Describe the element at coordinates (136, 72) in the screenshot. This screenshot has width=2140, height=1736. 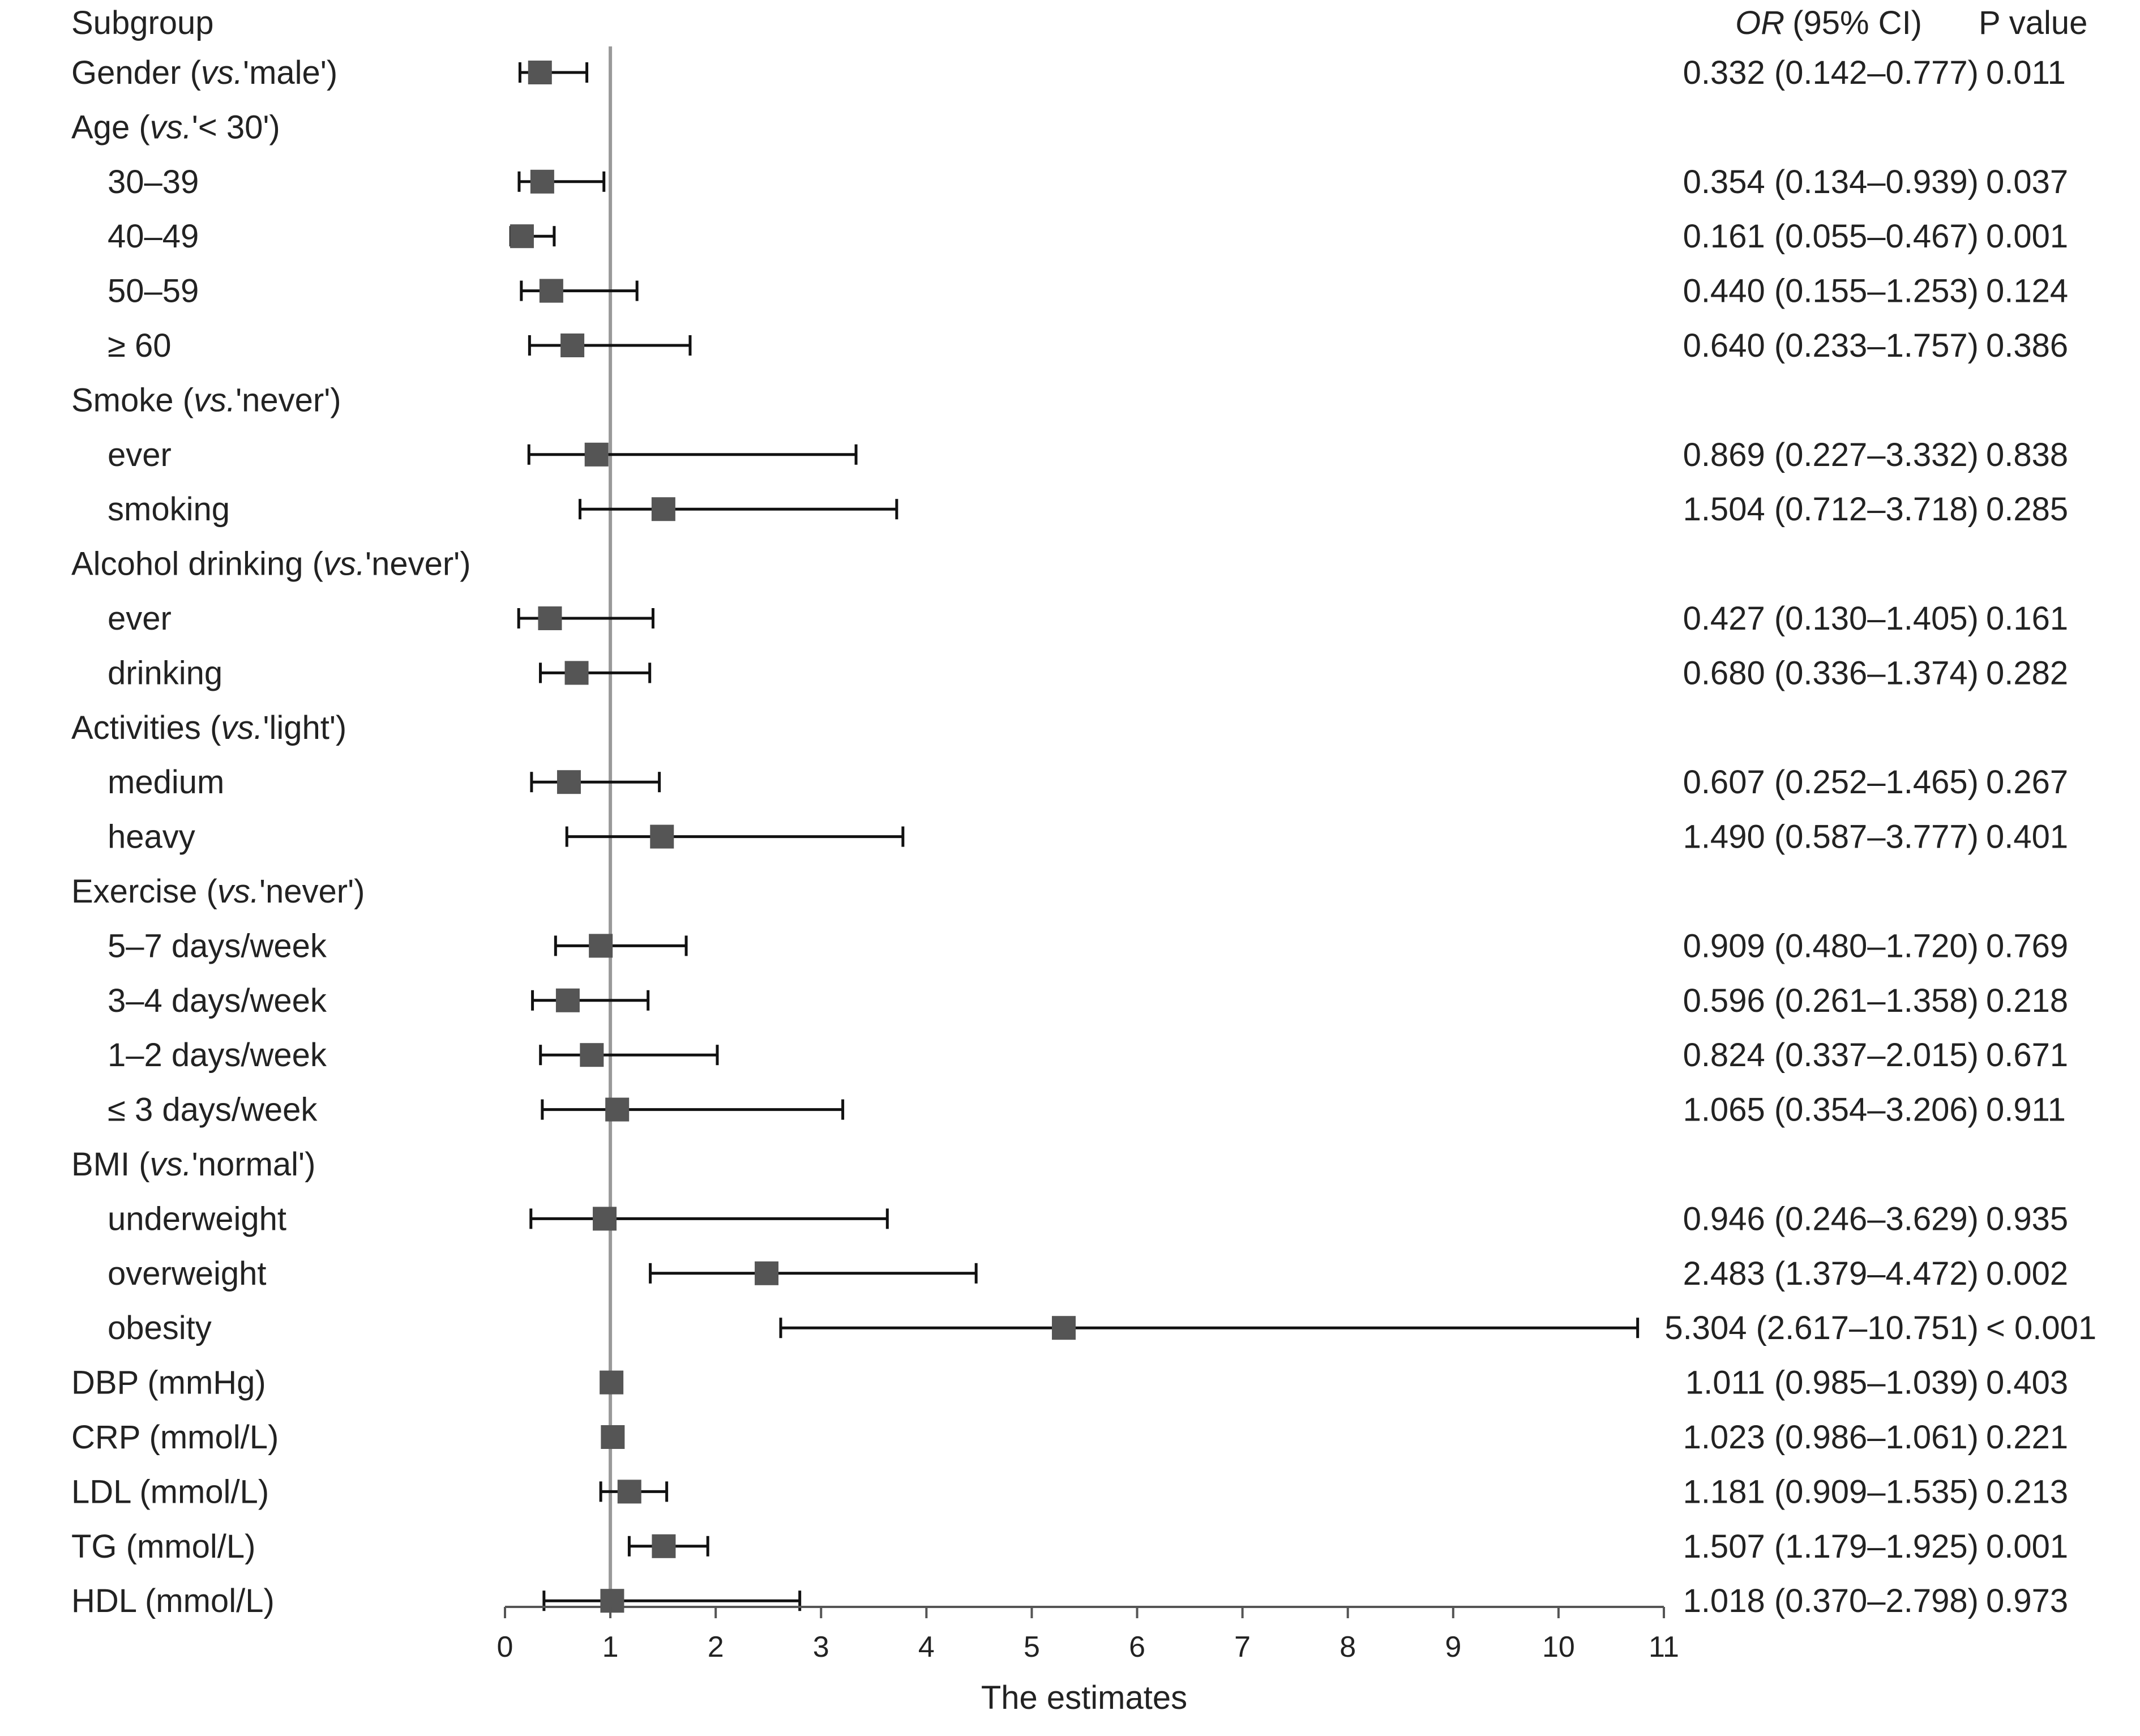
I see `row-label-text: Gender (` at that location.